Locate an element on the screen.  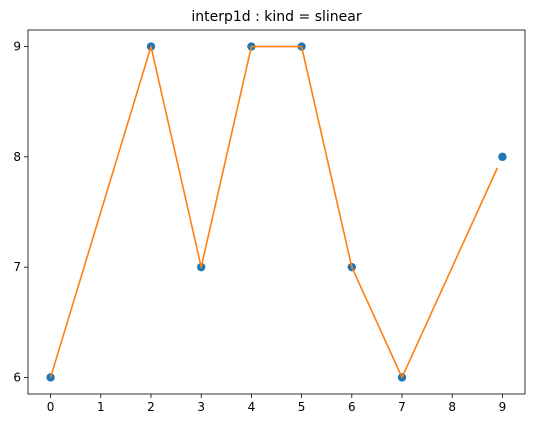
chart-title: interp1d : kind = slinear is located at coordinates (276, 17).